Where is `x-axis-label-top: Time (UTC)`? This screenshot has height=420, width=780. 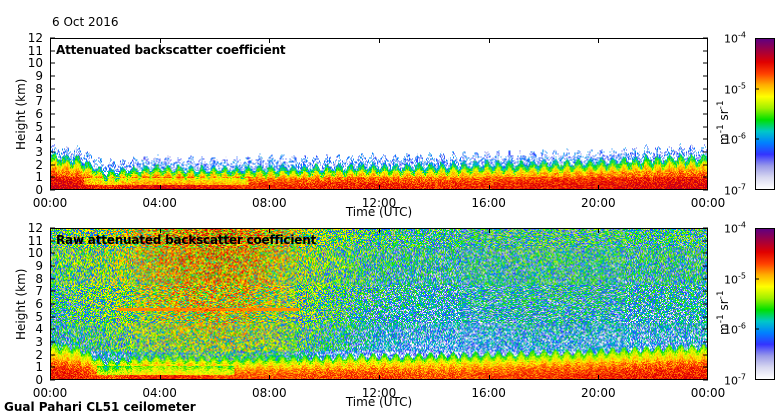 x-axis-label-top: Time (UTC) is located at coordinates (379, 212).